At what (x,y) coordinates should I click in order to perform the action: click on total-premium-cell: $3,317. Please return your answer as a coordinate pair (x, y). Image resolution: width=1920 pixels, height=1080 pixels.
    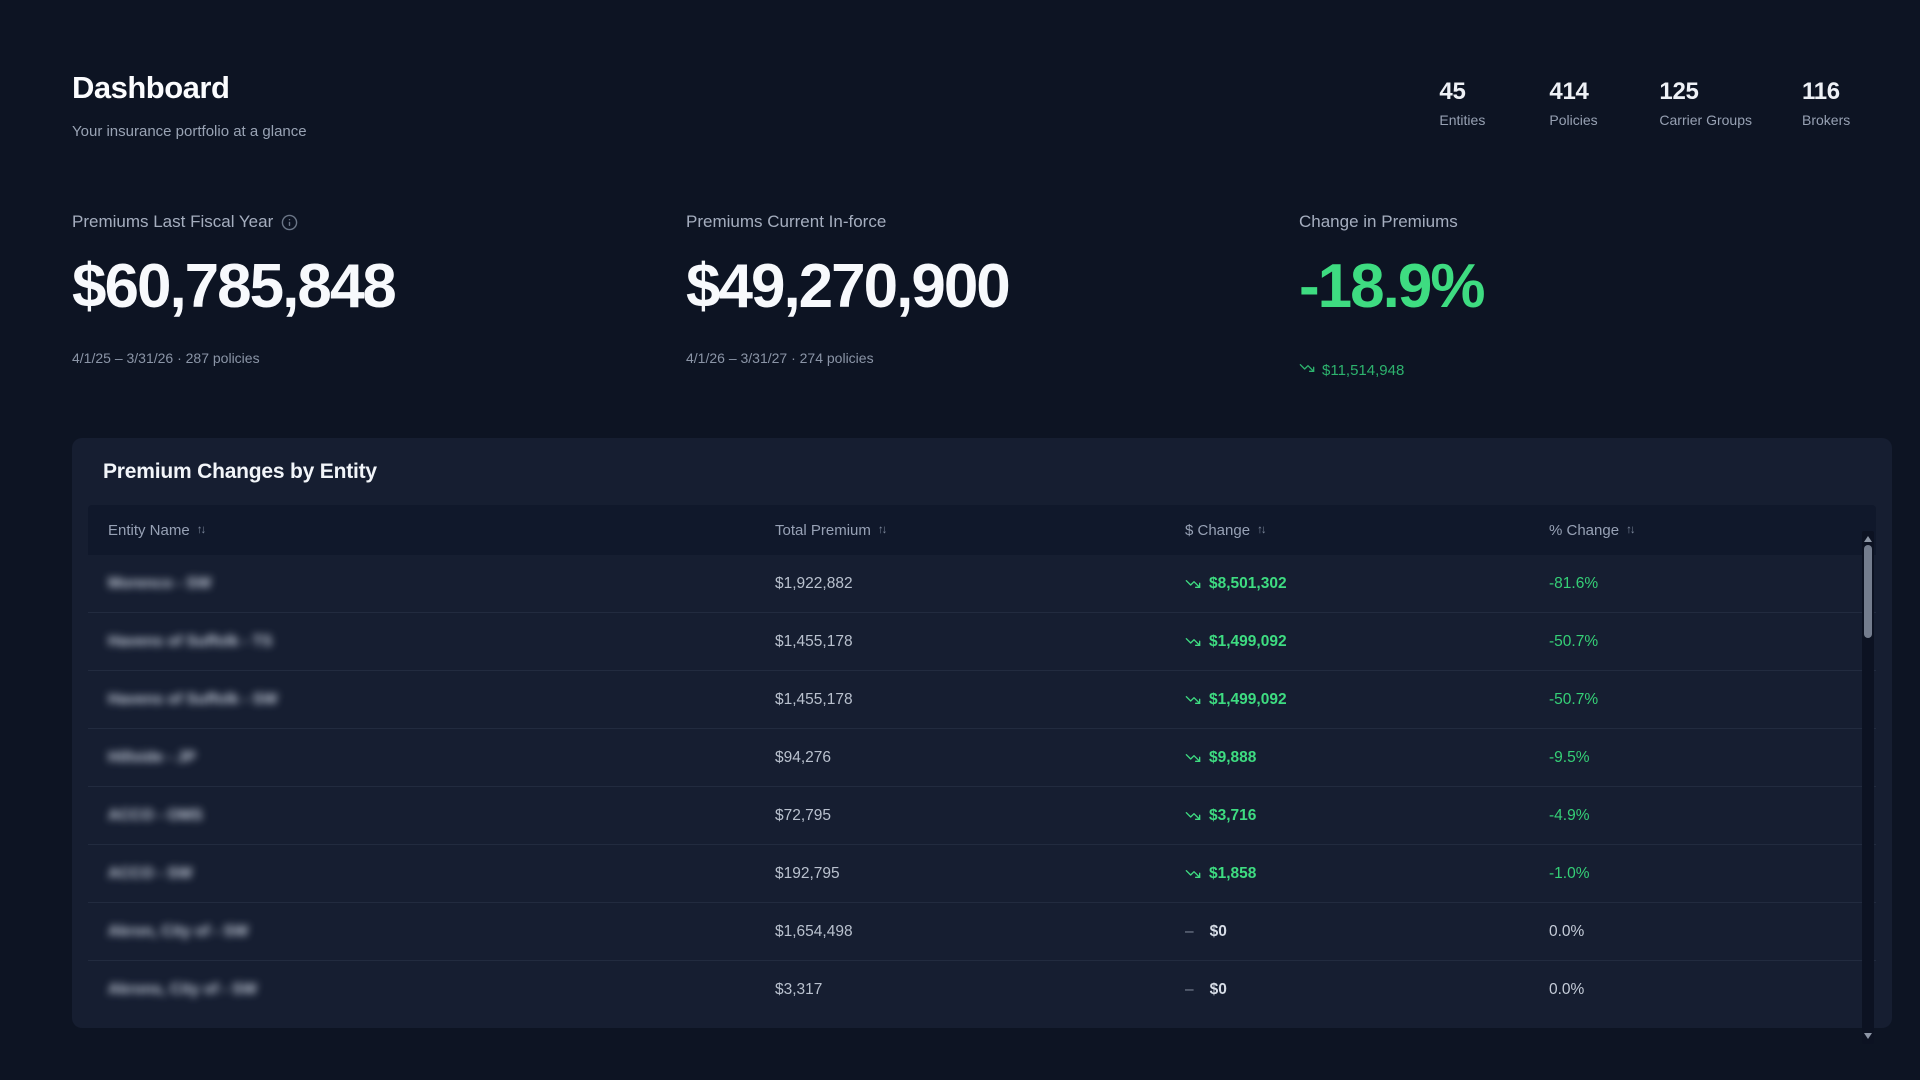
    Looking at the image, I should click on (799, 989).